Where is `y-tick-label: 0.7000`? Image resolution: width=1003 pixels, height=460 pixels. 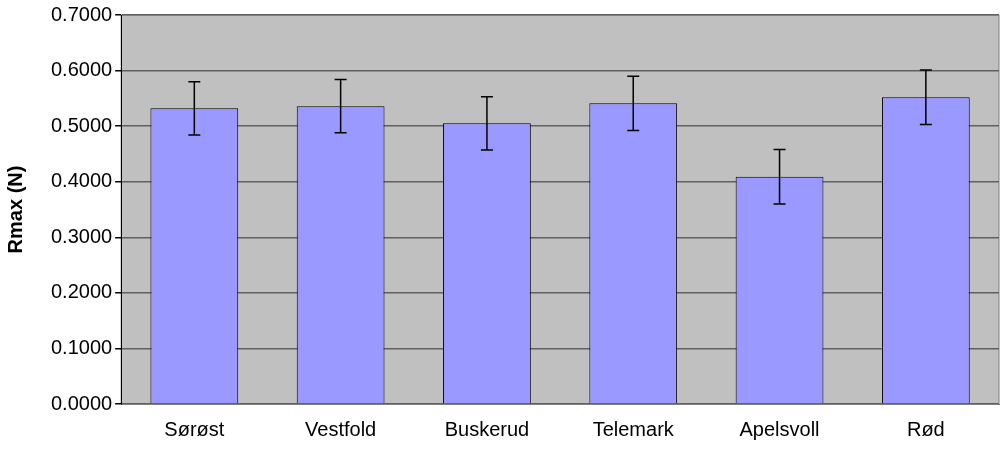
y-tick-label: 0.7000 is located at coordinates (82, 13).